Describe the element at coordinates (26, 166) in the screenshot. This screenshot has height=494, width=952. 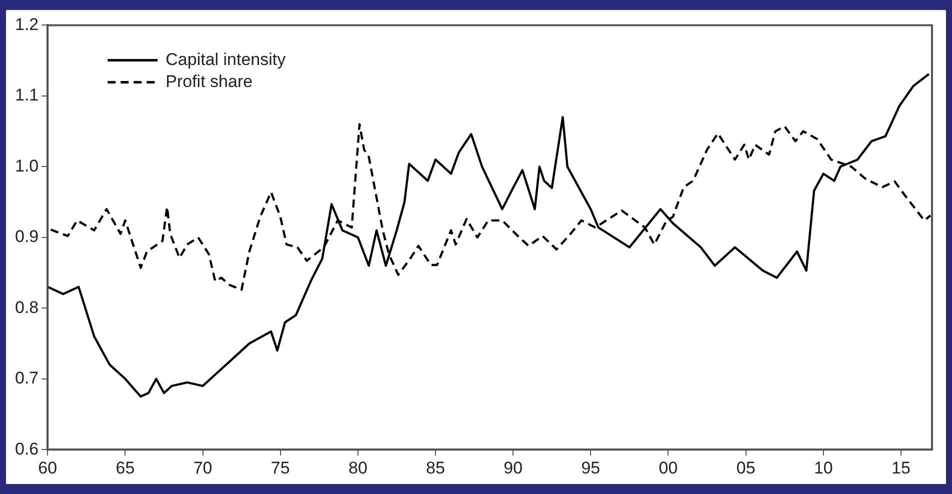
I see `y-tick-label: 1.0` at that location.